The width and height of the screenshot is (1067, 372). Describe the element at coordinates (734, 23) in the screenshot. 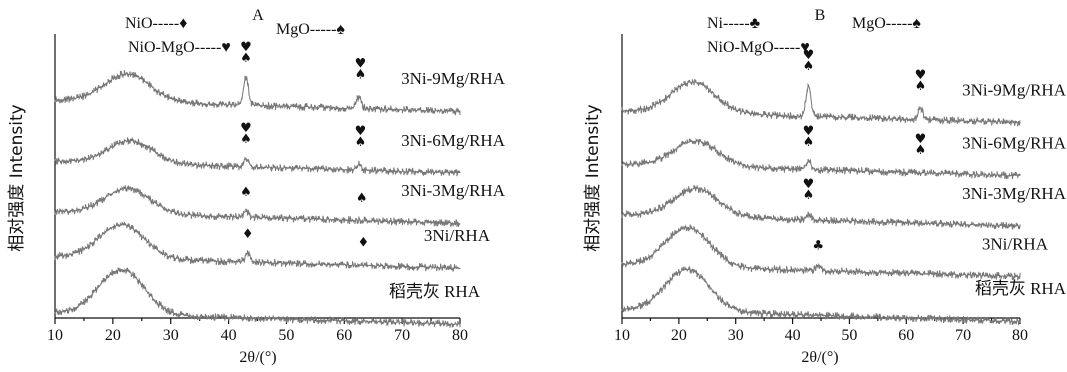

I see `legend-entry: Ni-----♣` at that location.